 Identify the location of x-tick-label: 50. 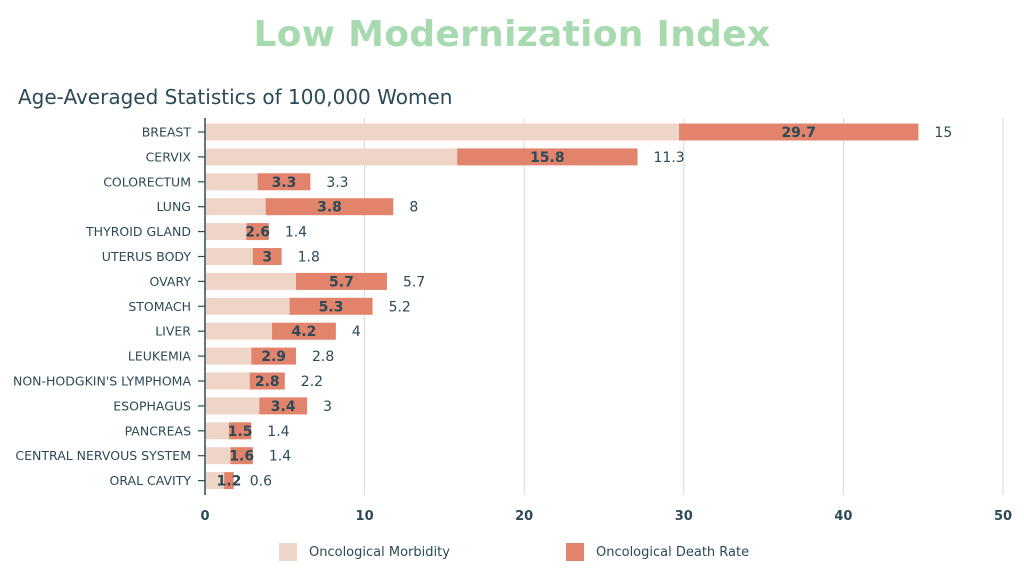
(1003, 516).